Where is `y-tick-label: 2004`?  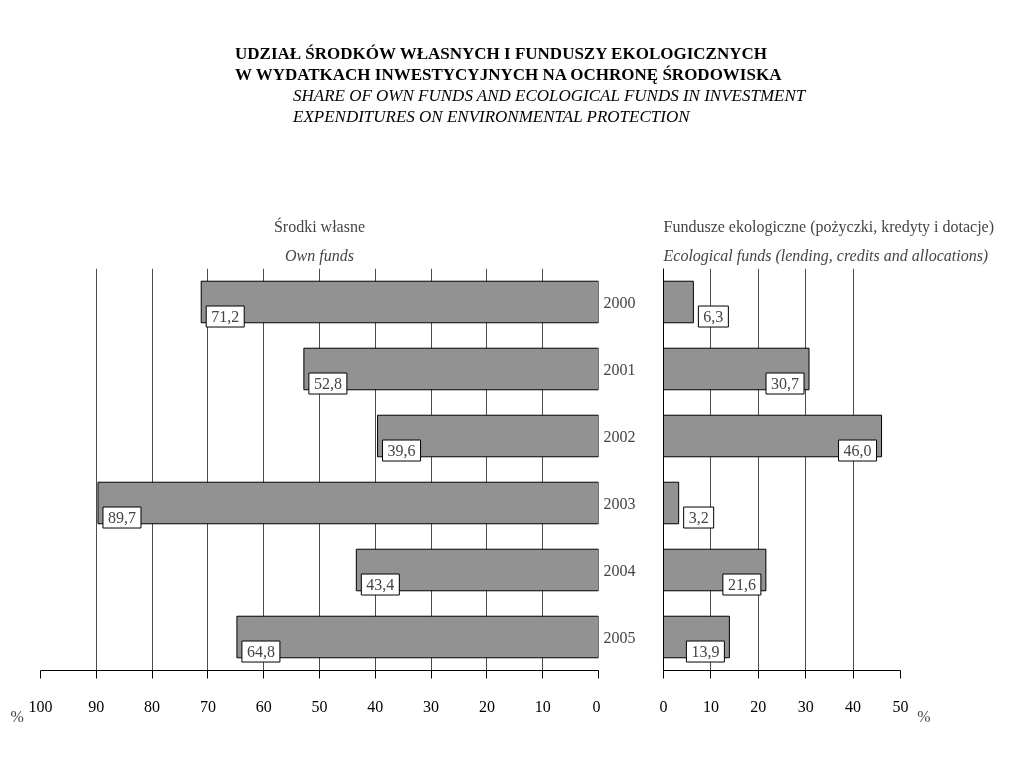
y-tick-label: 2004 is located at coordinates (619, 570).